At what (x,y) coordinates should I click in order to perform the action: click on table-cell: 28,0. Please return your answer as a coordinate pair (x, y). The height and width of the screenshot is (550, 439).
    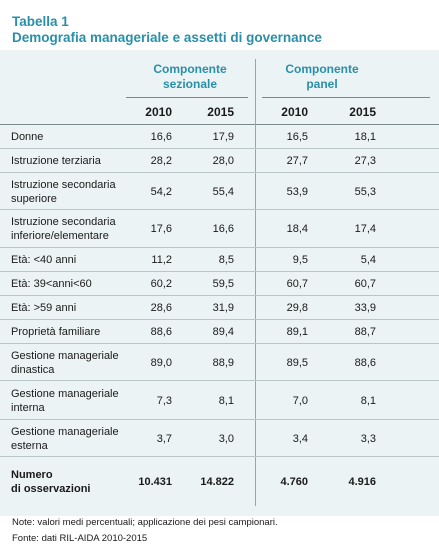
    Looking at the image, I should click on (223, 161).